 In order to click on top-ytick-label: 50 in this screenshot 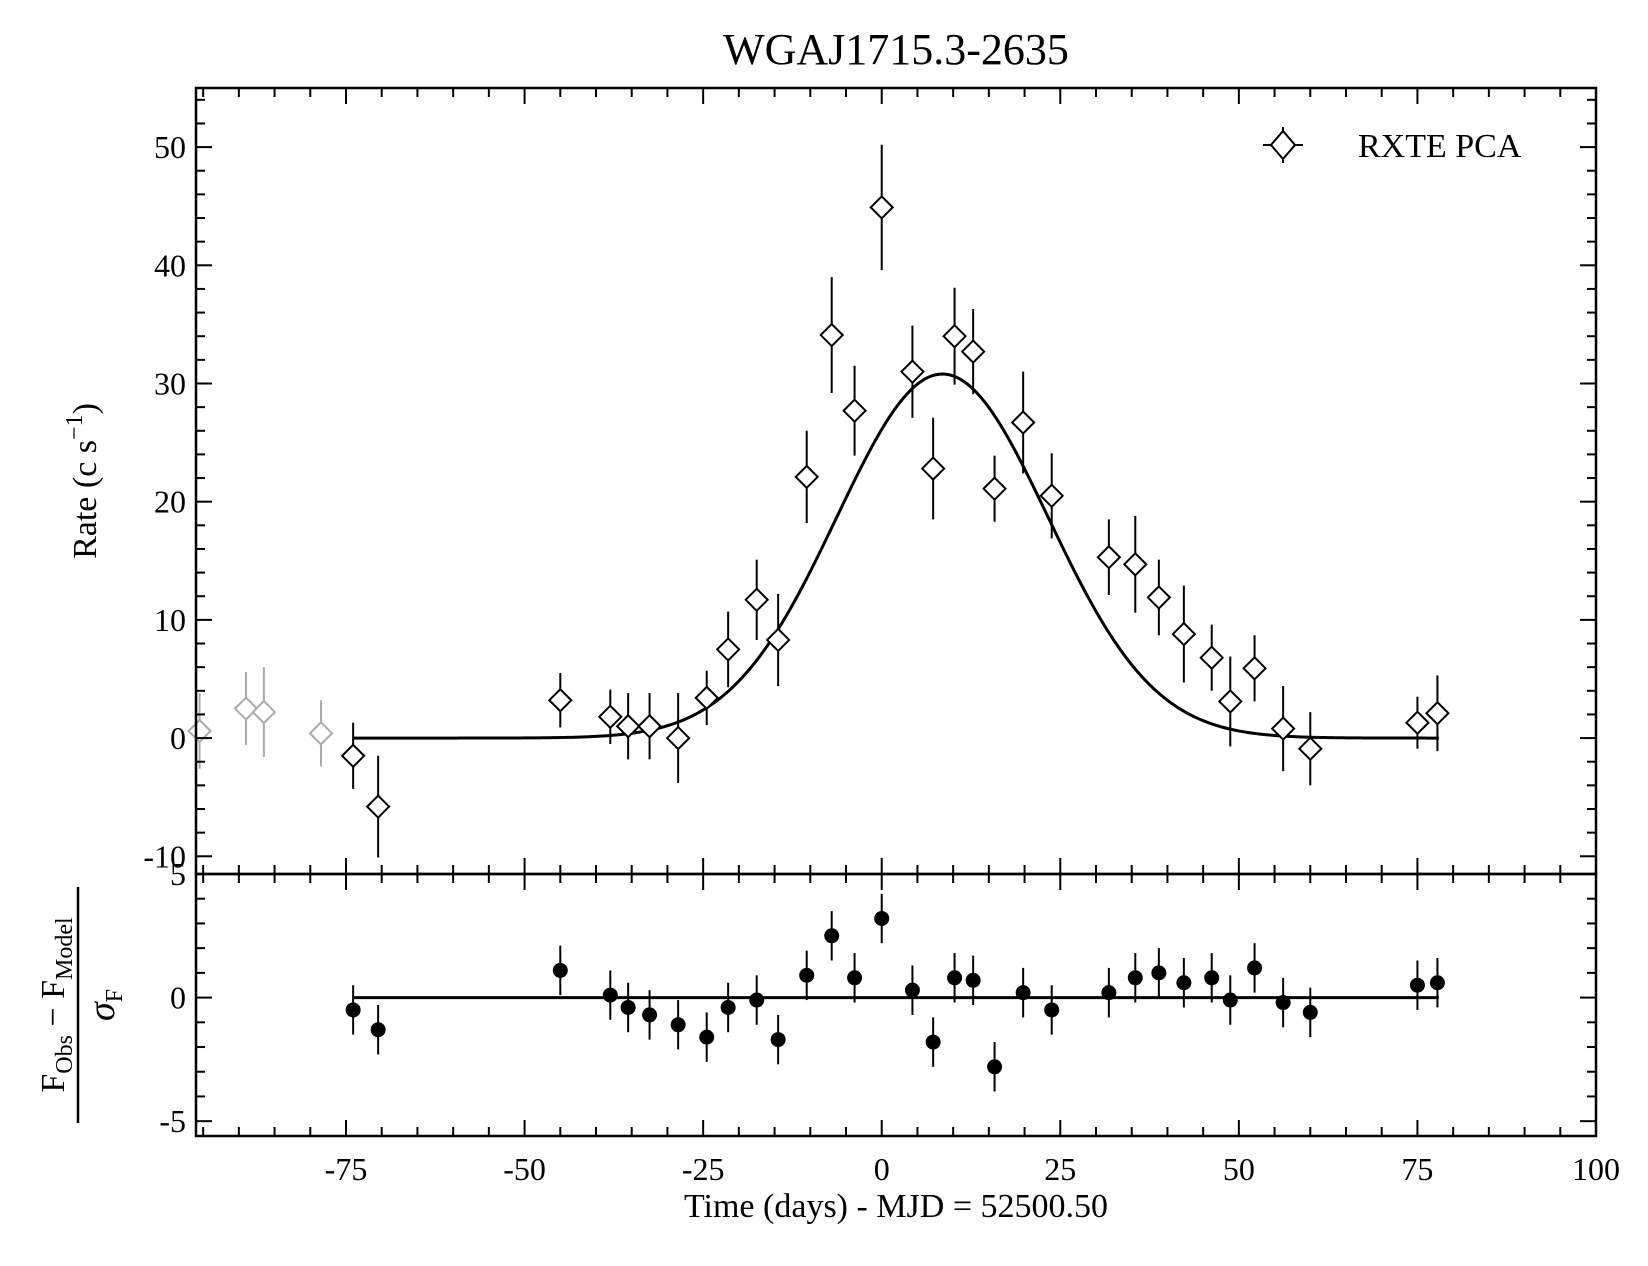, I will do `click(170, 147)`.